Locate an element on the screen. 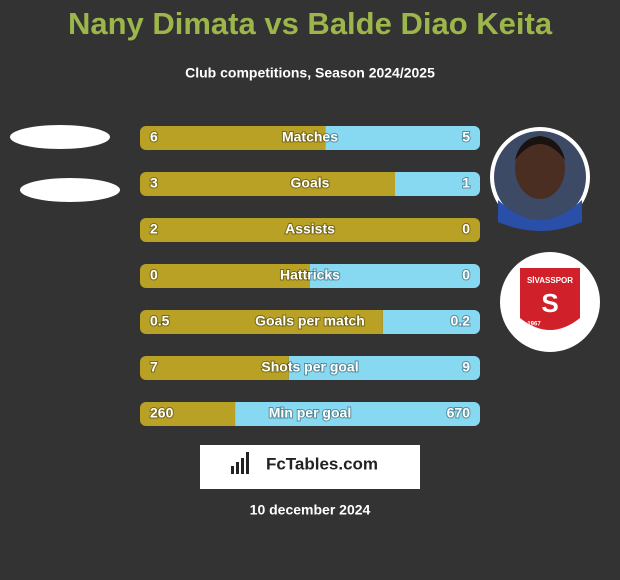 This screenshot has height=580, width=620. left-value: 260 is located at coordinates (162, 413).